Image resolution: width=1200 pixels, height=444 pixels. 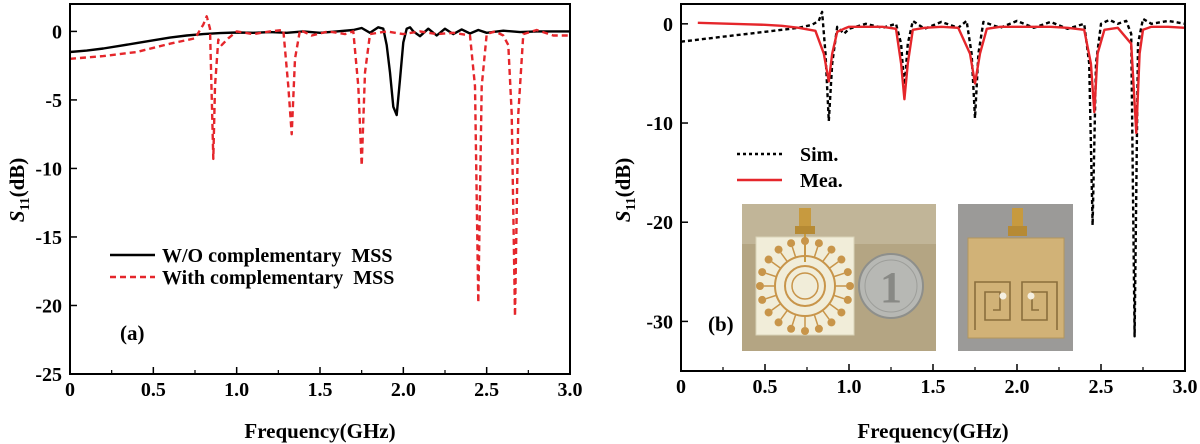 What do you see at coordinates (403, 390) in the screenshot?
I see `chart-a-xtick-label: 2.0` at bounding box center [403, 390].